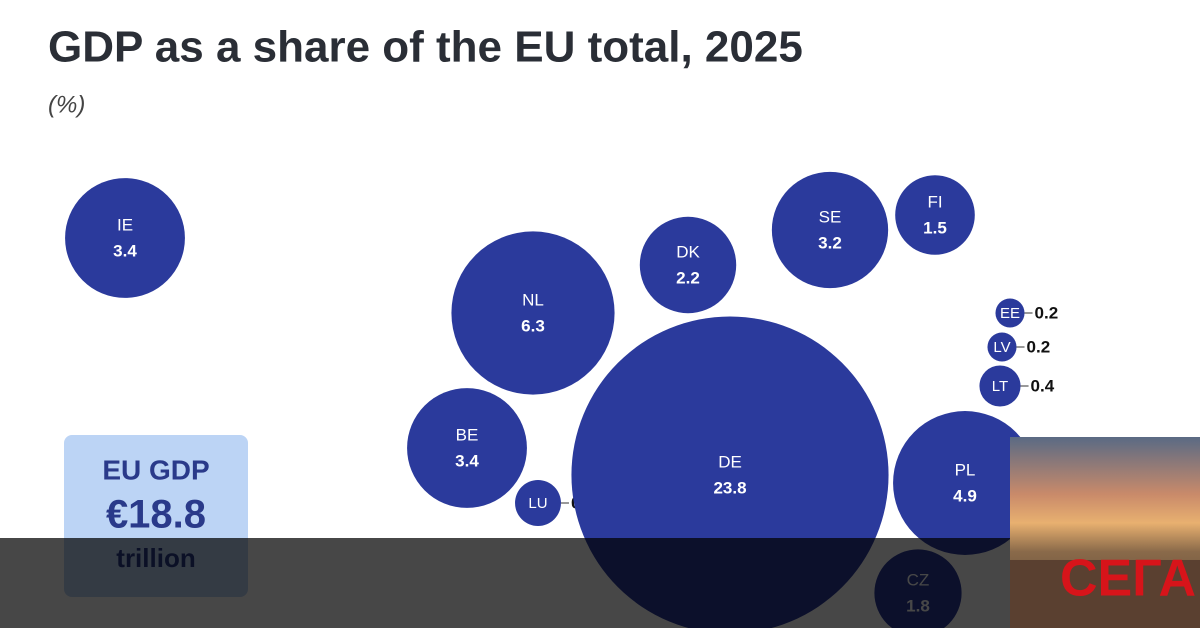 This screenshot has width=1200, height=628. Describe the element at coordinates (533, 325) in the screenshot. I see `value-label: 6.3` at that location.